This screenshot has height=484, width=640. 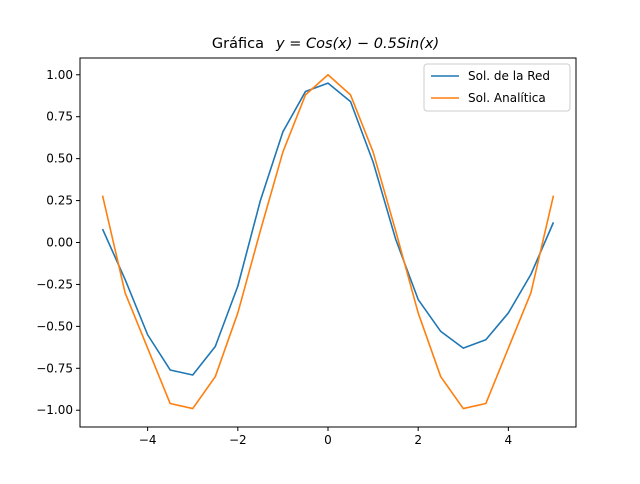 I want to click on y-tick-label: 1.00, so click(x=59, y=75).